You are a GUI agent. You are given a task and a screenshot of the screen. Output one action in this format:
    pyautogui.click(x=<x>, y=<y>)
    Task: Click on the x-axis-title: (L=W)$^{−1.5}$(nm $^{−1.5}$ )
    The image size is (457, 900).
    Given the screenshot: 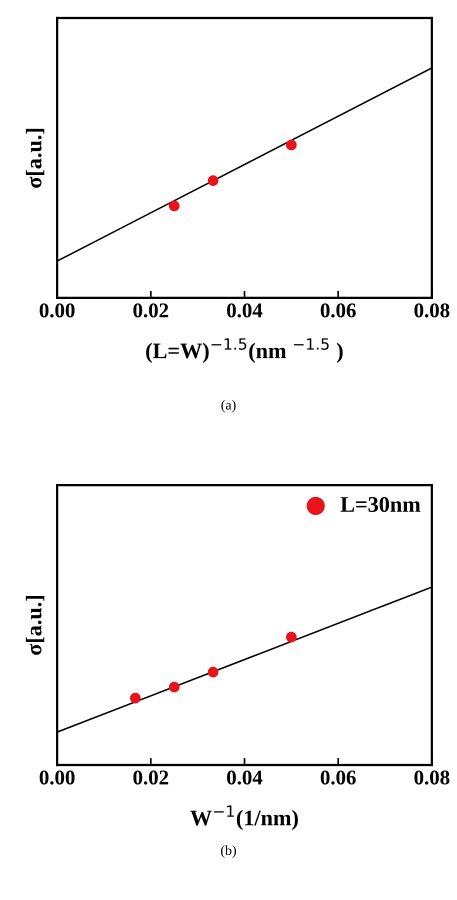 What is the action you would take?
    pyautogui.click(x=244, y=350)
    